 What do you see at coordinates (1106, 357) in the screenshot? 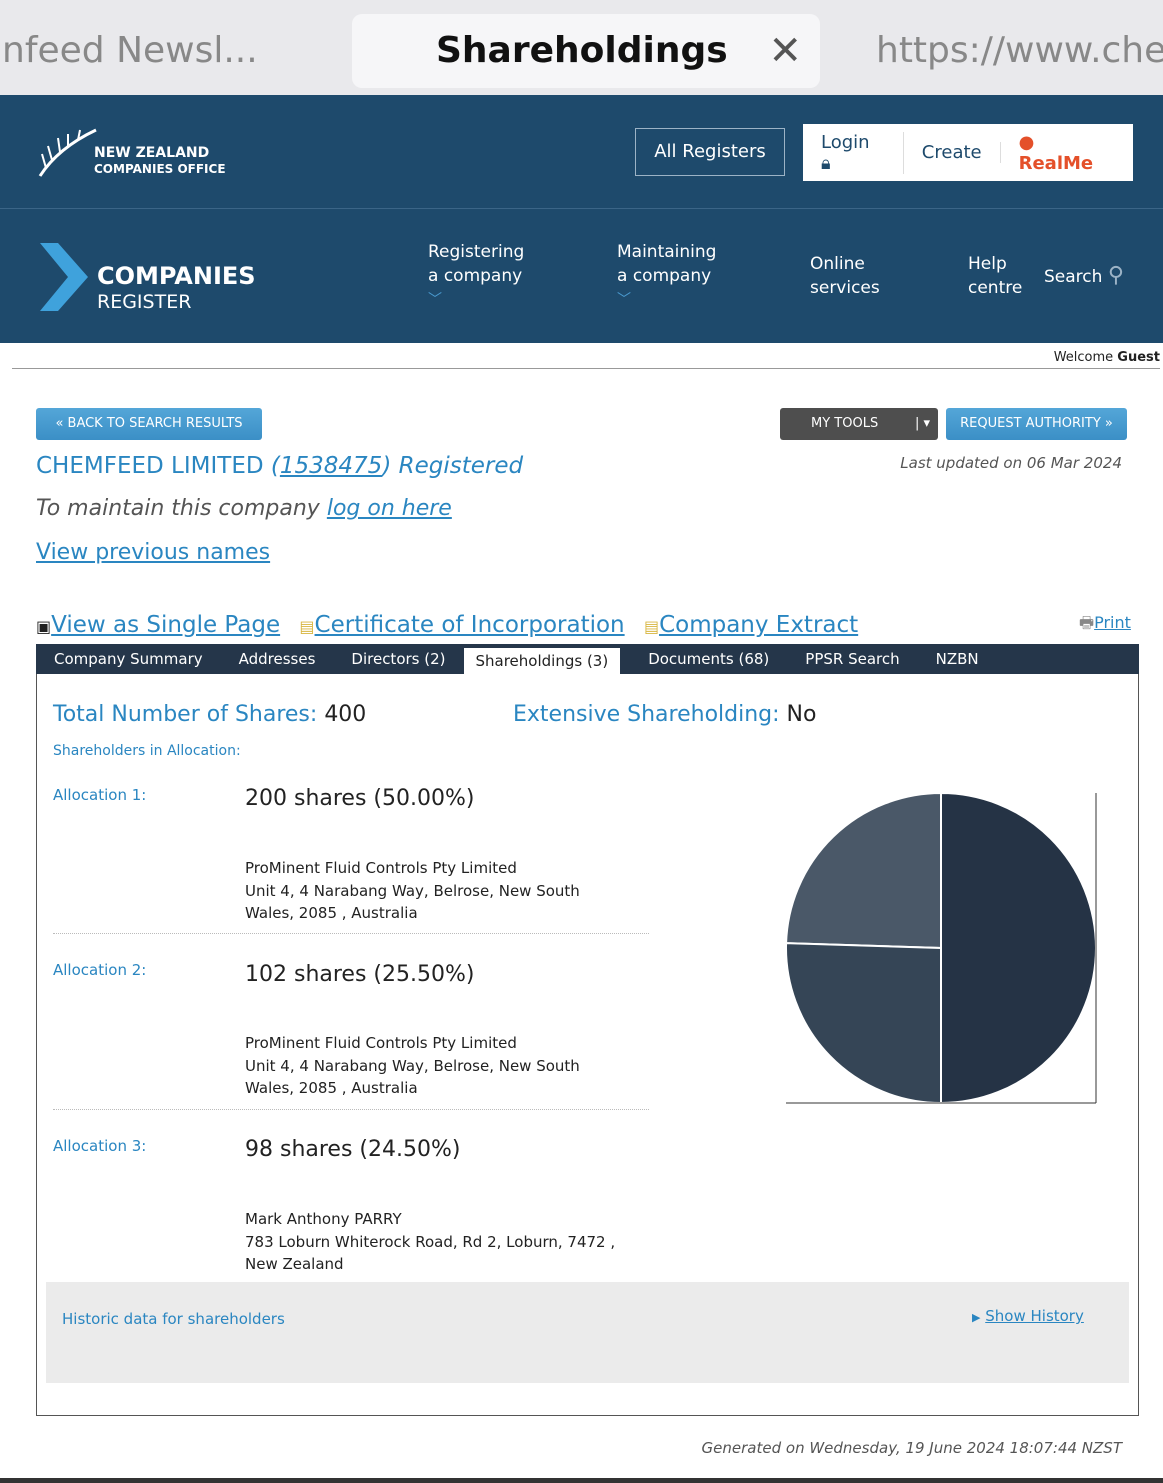
I see `welcome-text: Welcome Guest` at bounding box center [1106, 357].